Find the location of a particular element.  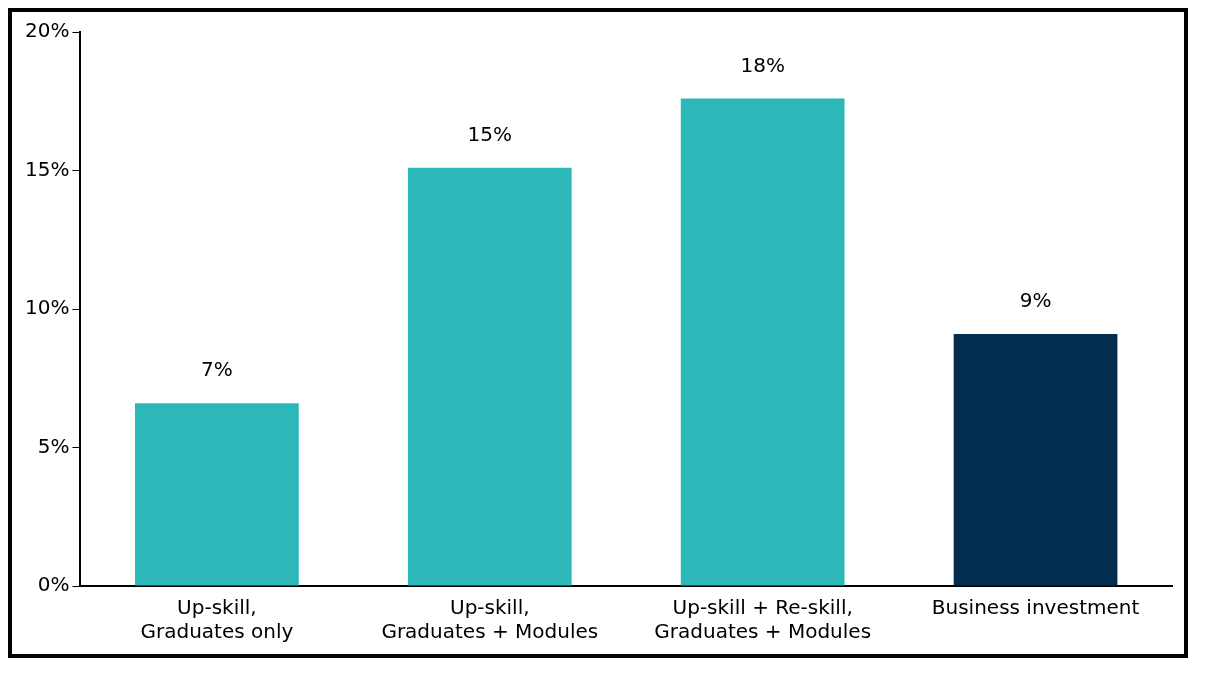

data-label: 18% is located at coordinates (762, 64).